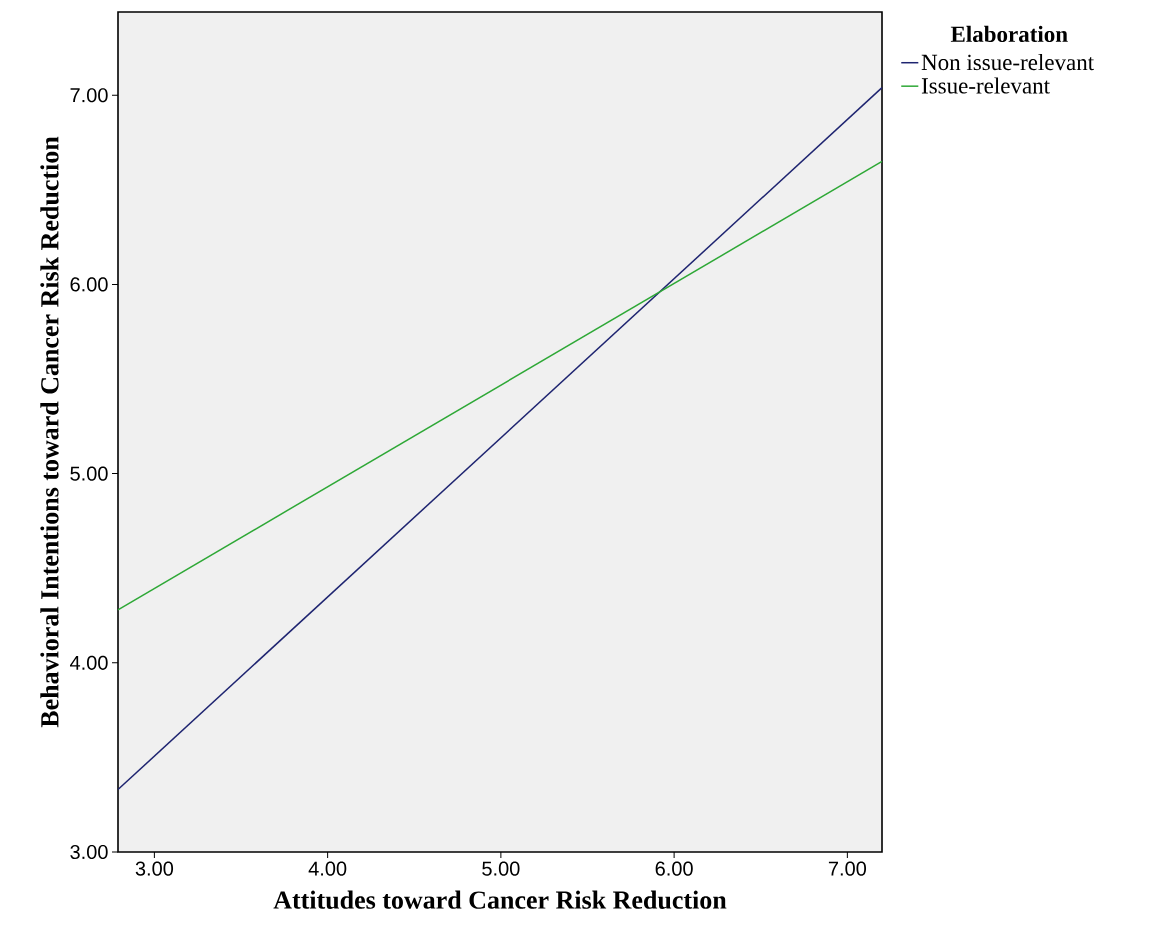 The width and height of the screenshot is (1172, 934). I want to click on y-tick-label: 3.00, so click(89, 852).